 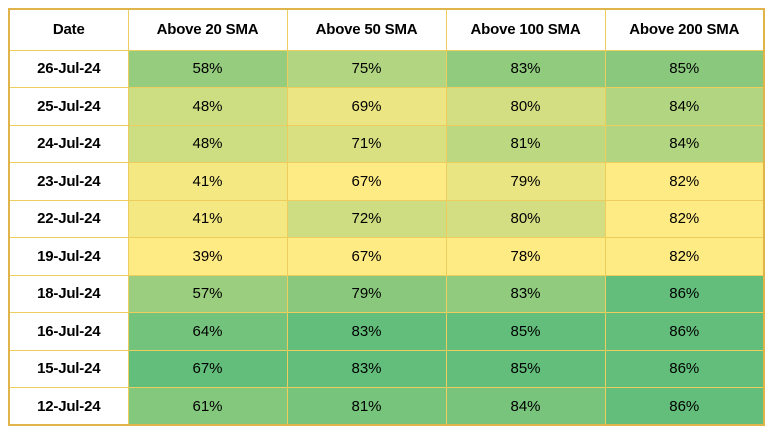 What do you see at coordinates (68, 68) in the screenshot?
I see `date-cell: 26-Jul-24` at bounding box center [68, 68].